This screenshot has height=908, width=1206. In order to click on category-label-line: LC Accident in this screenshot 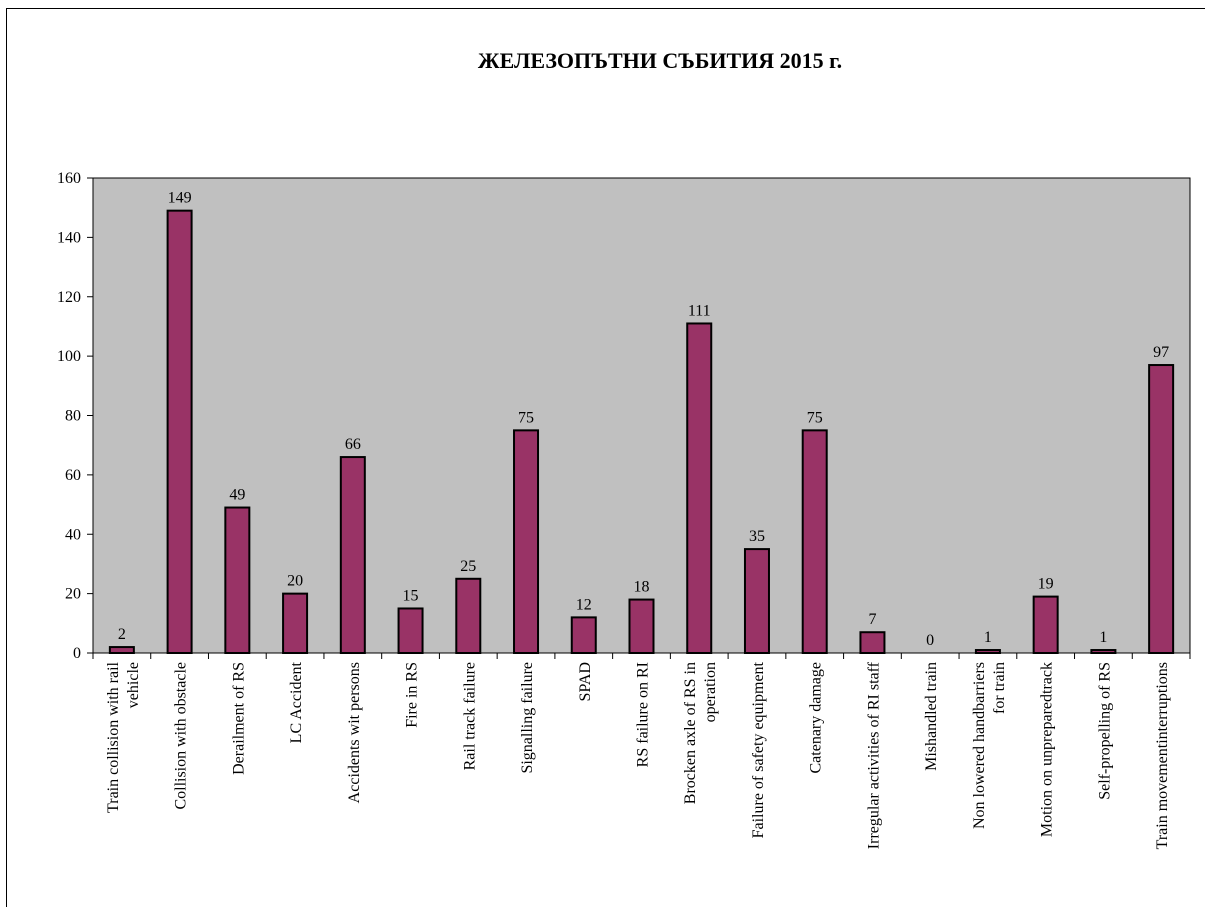, I will do `click(296, 702)`.